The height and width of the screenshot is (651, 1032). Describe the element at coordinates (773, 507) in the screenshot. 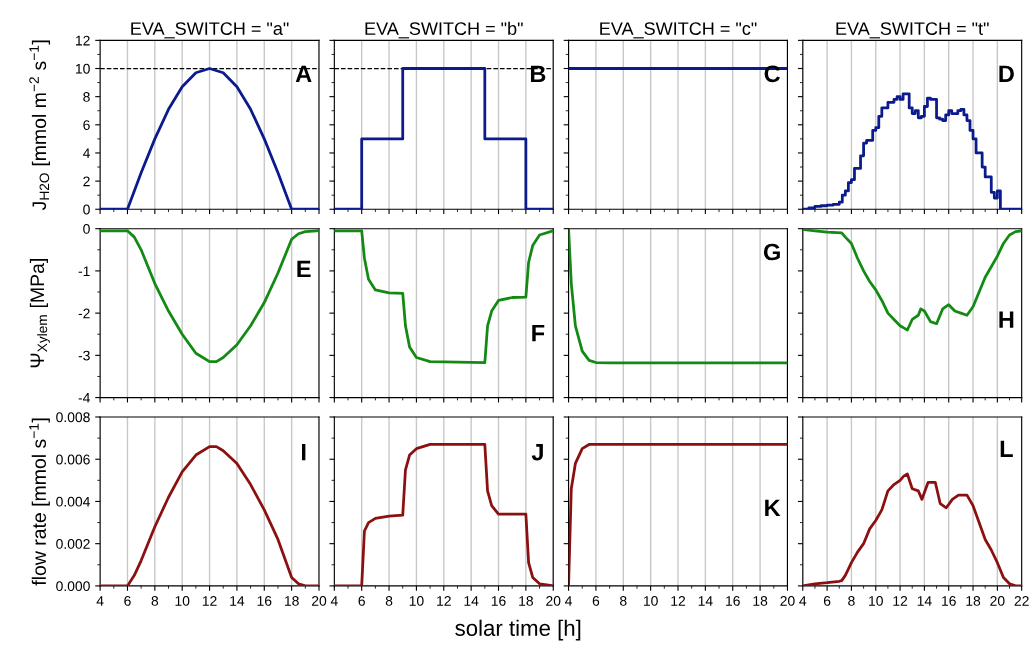

I see `annotation: K` at that location.